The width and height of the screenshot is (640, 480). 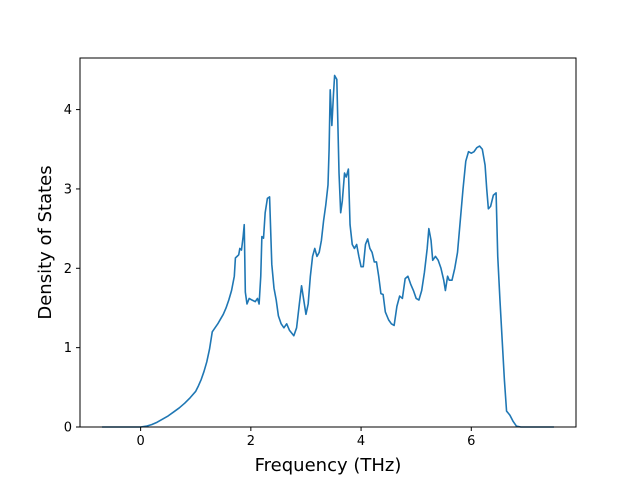 What do you see at coordinates (45, 242) in the screenshot?
I see `y-axis-label: Density of States` at bounding box center [45, 242].